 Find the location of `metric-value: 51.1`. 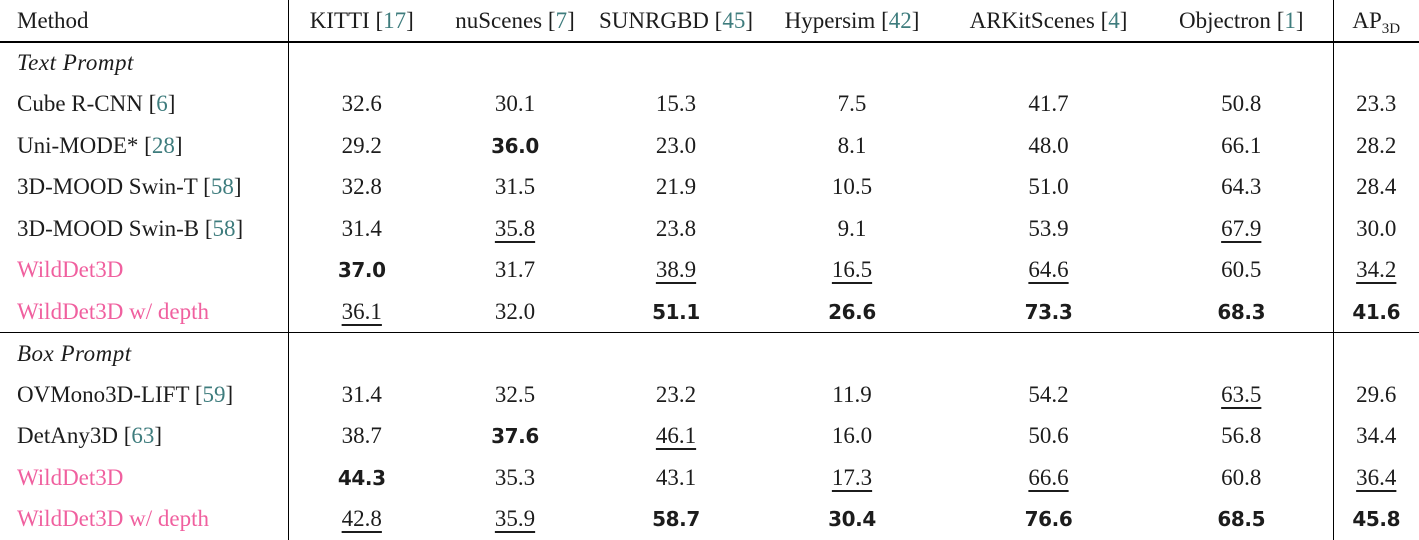

metric-value: 51.1 is located at coordinates (676, 311).